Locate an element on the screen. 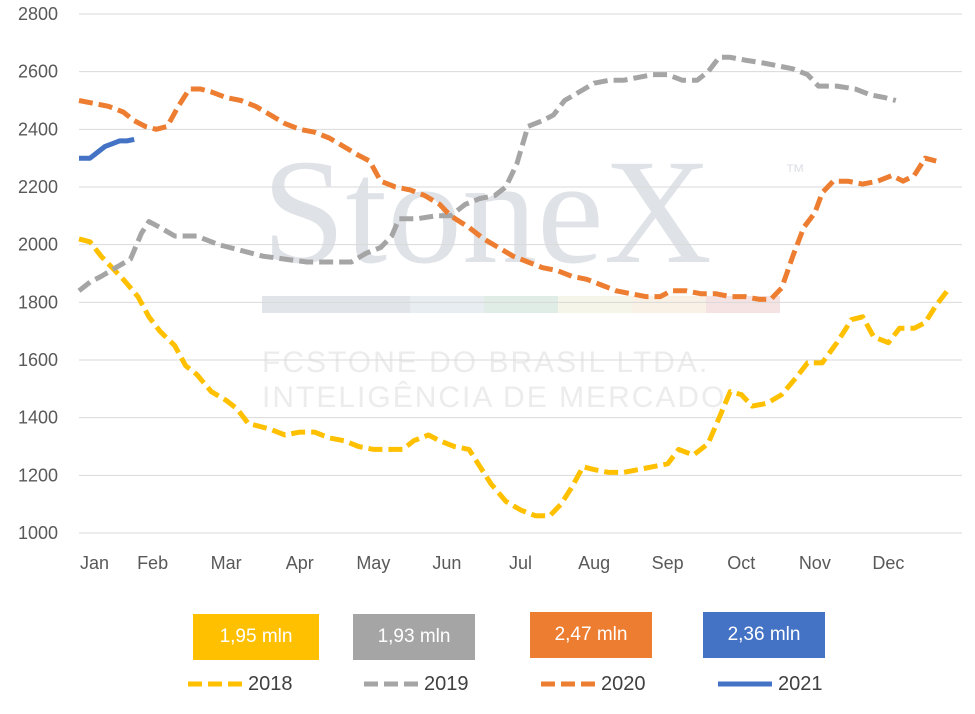 This screenshot has width=975, height=714. x-tick-label: Jun is located at coordinates (446, 563).